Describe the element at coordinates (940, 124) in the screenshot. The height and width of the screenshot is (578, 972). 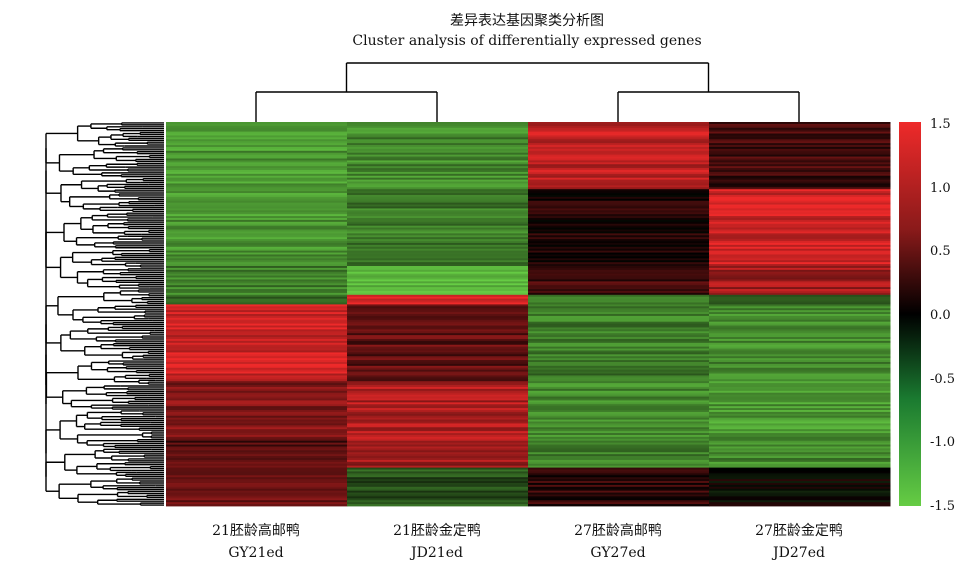
I see `scale-tick-label: 1.5` at that location.